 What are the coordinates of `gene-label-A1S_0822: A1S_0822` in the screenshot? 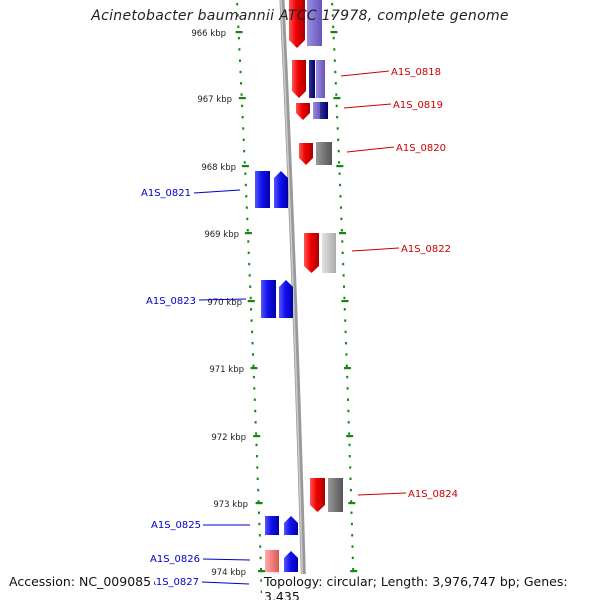 It's located at (426, 249).